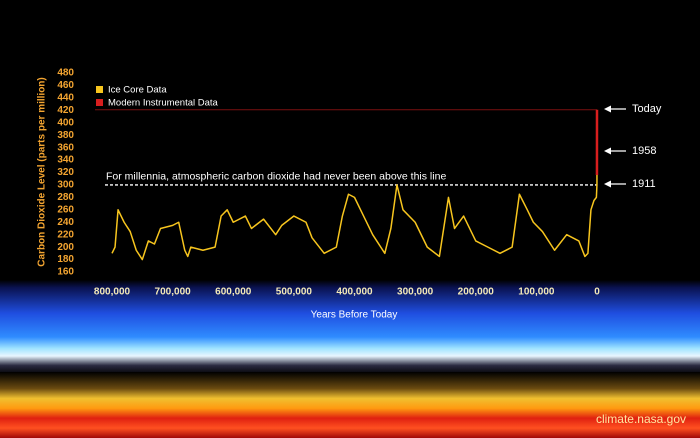 This screenshot has width=700, height=438. What do you see at coordinates (65, 122) in the screenshot?
I see `y-tick-label: 400` at bounding box center [65, 122].